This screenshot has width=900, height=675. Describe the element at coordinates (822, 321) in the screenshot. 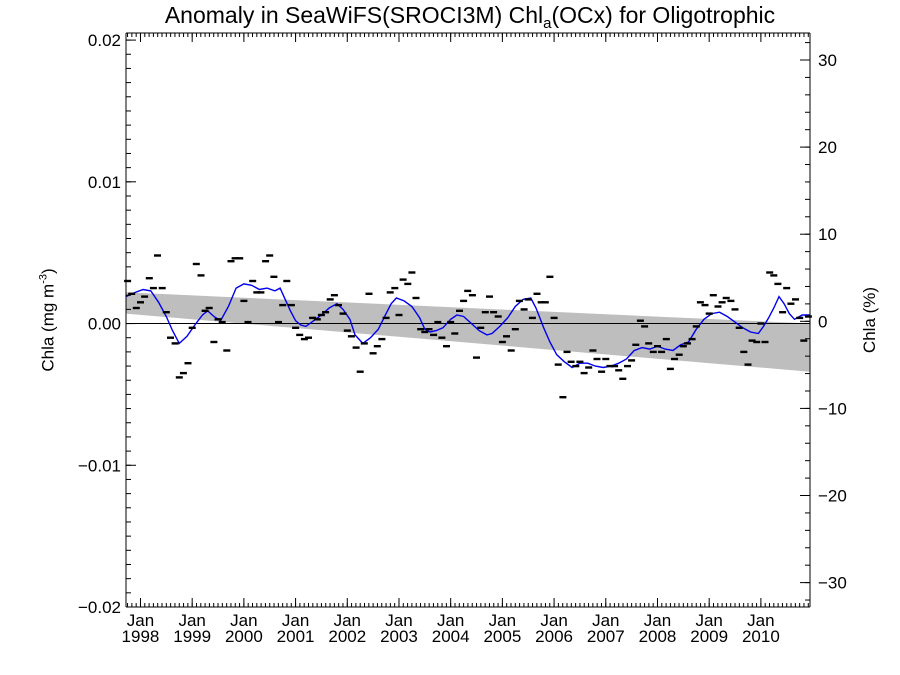

I see `y-right-tick-label: 0` at that location.